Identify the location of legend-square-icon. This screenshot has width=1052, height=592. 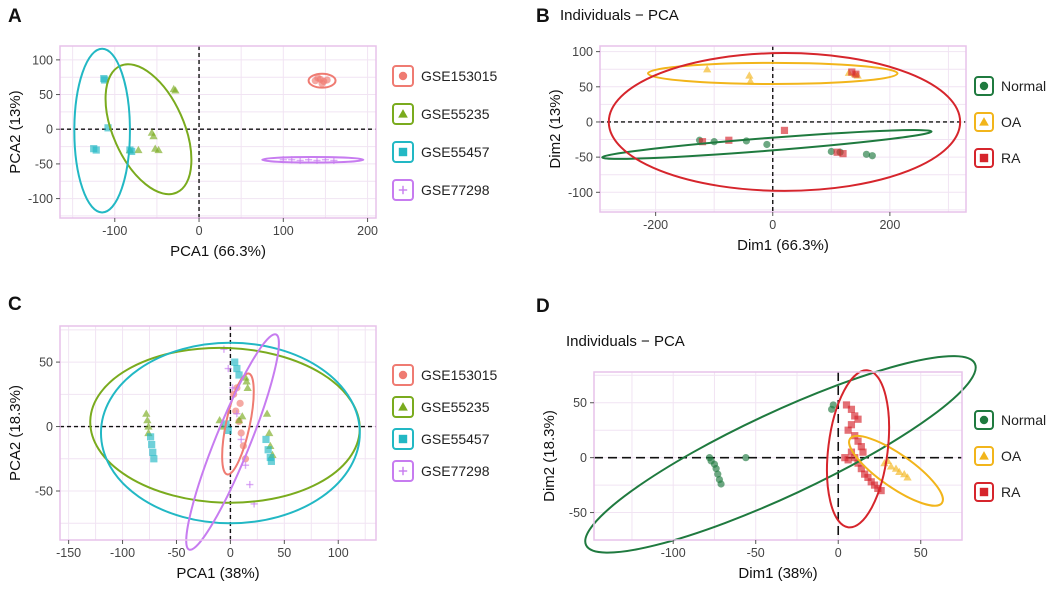
(403, 439).